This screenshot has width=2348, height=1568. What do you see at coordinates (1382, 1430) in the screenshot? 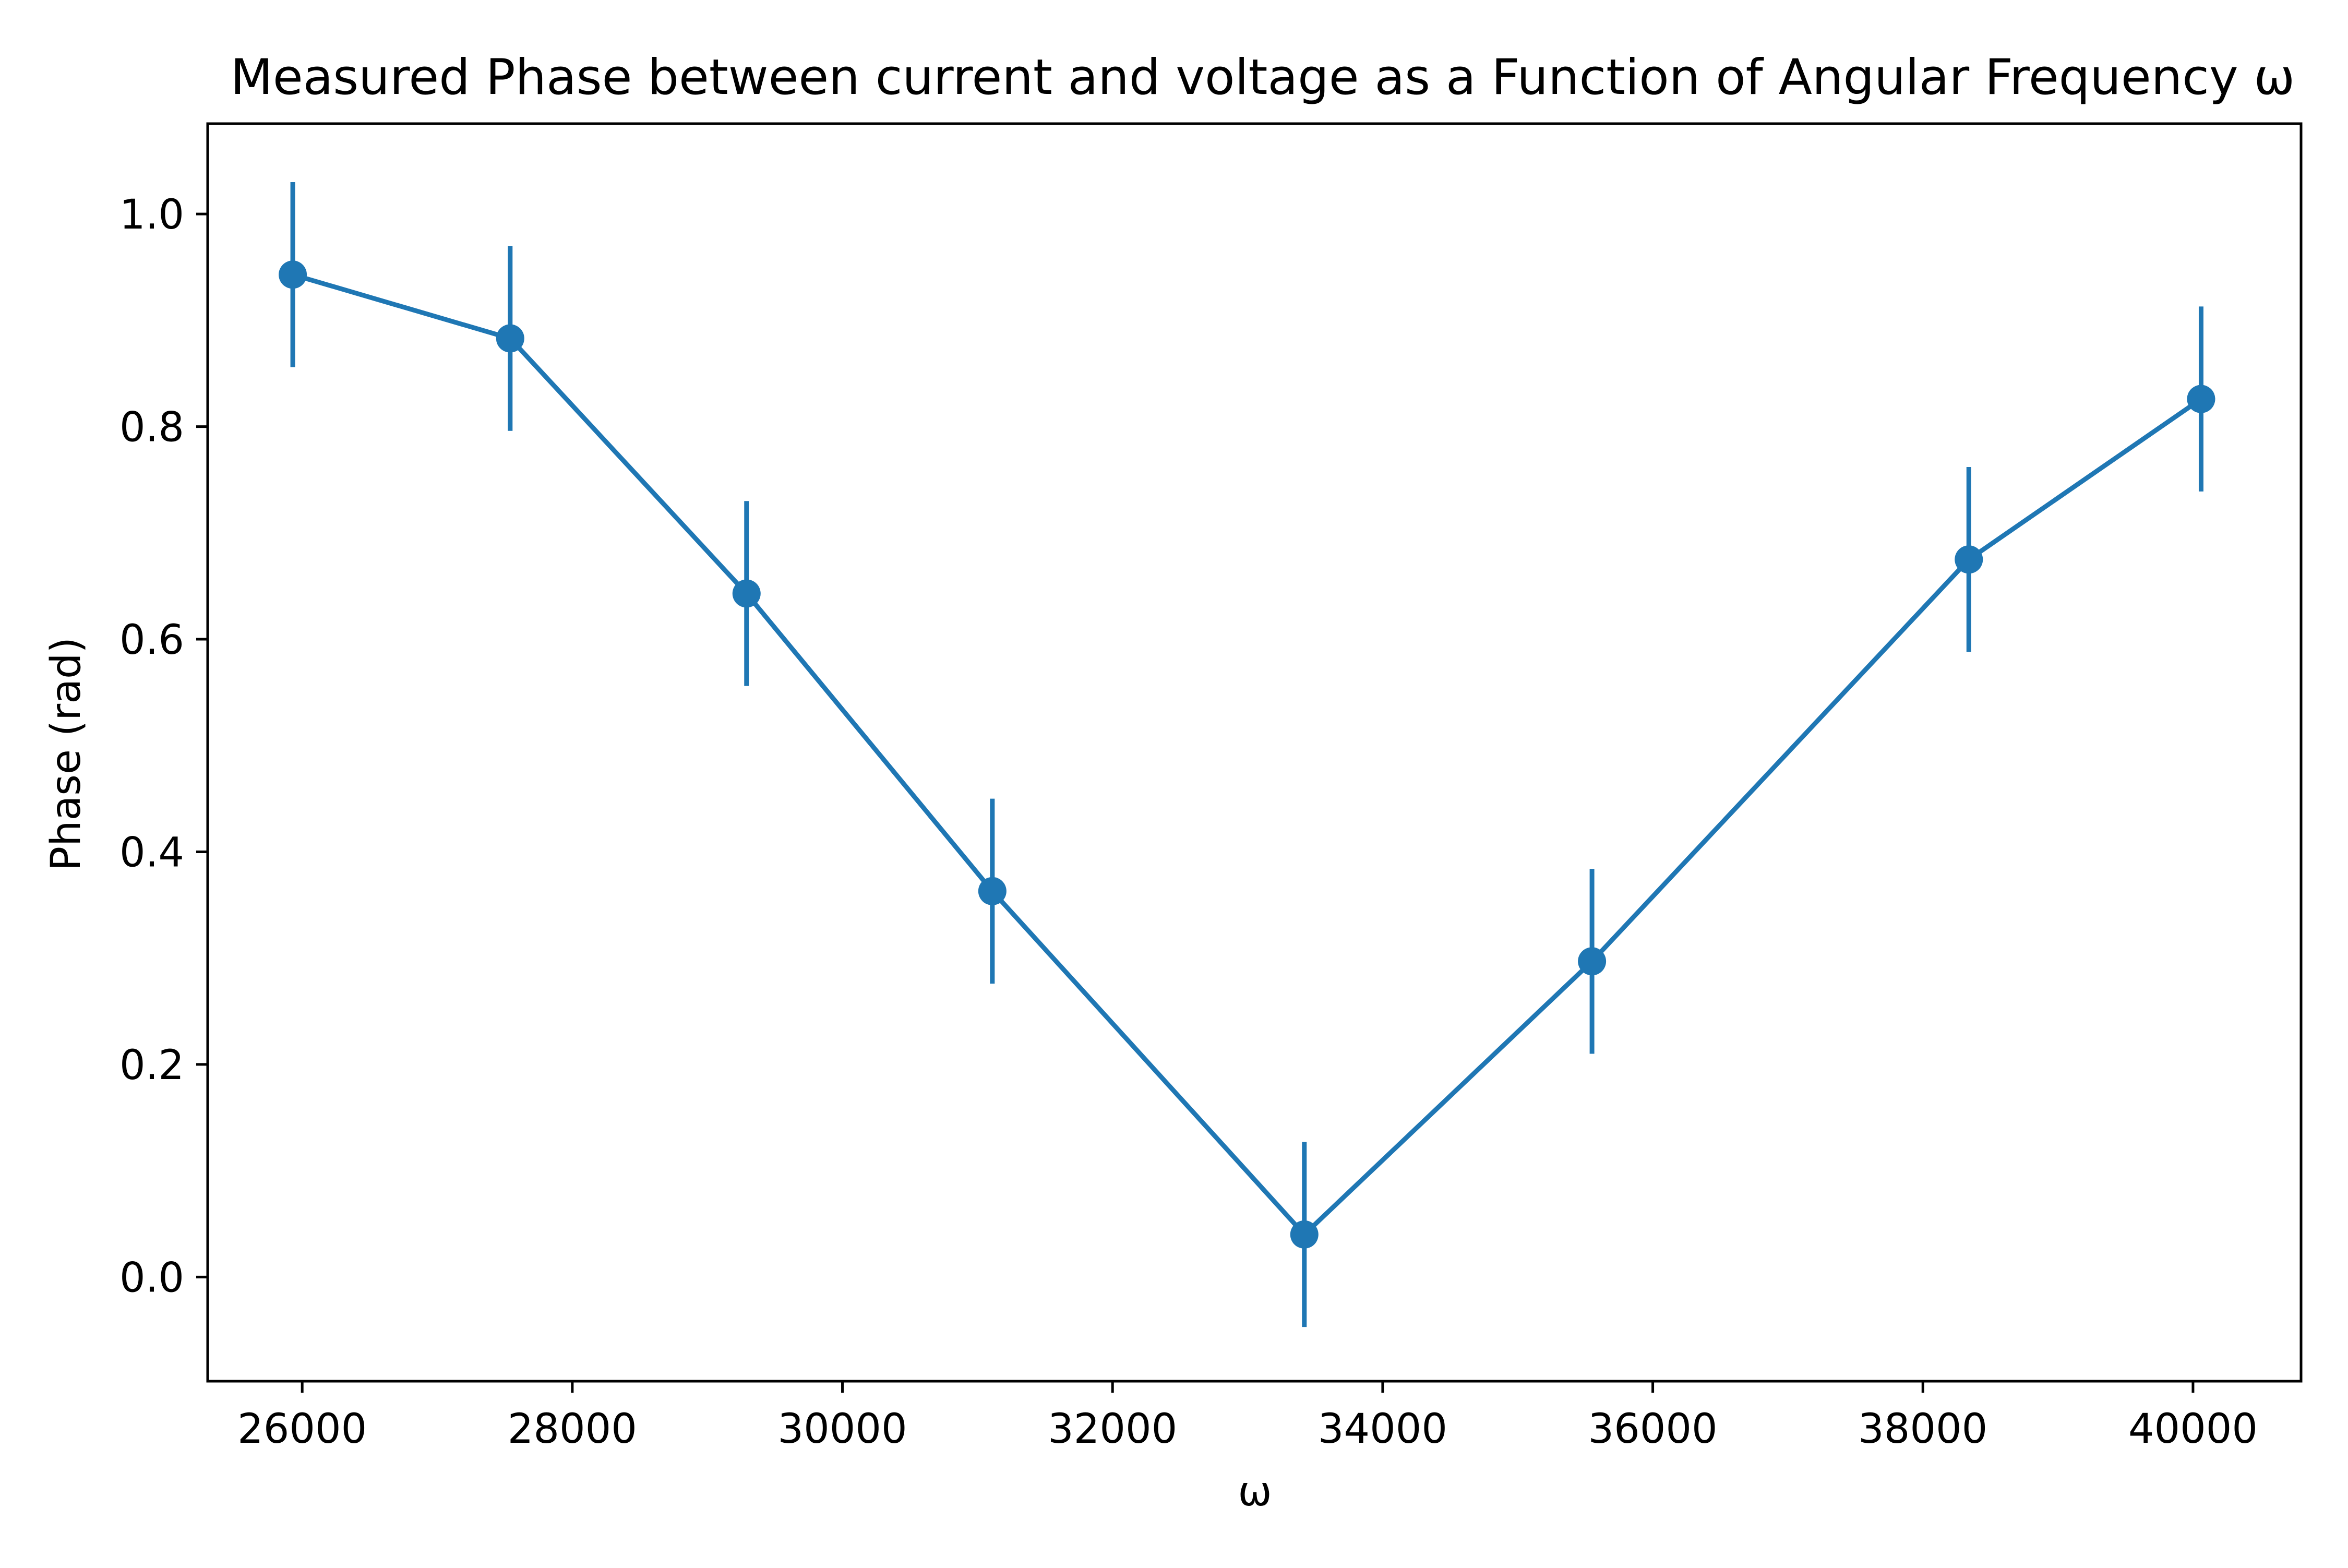
I see `x-tick-label: 34000` at bounding box center [1382, 1430].